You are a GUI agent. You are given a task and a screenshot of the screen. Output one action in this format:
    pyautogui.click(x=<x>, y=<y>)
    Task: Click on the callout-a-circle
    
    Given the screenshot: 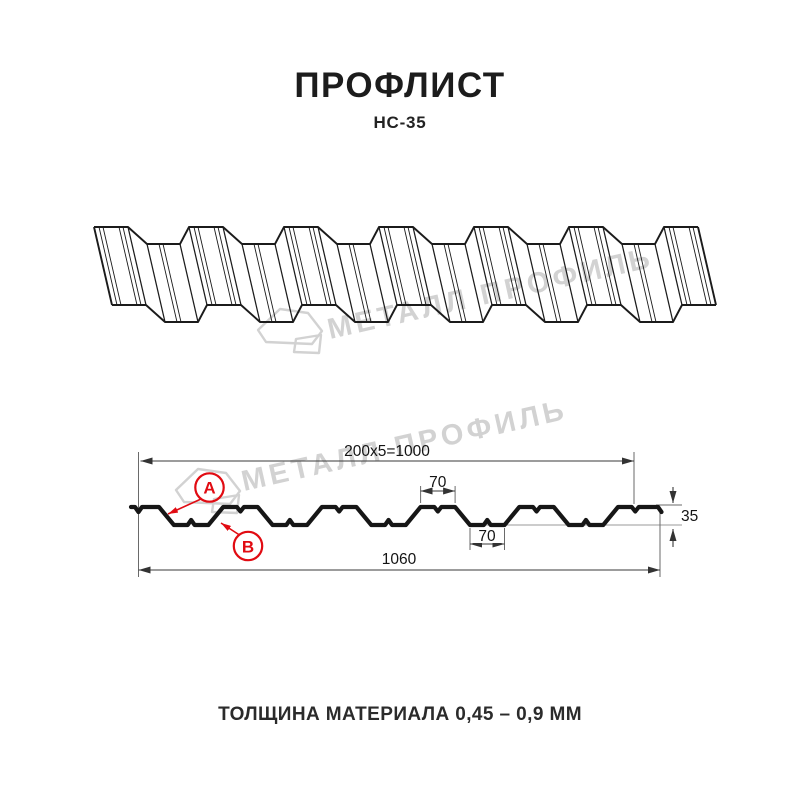 What is the action you would take?
    pyautogui.click(x=209, y=487)
    